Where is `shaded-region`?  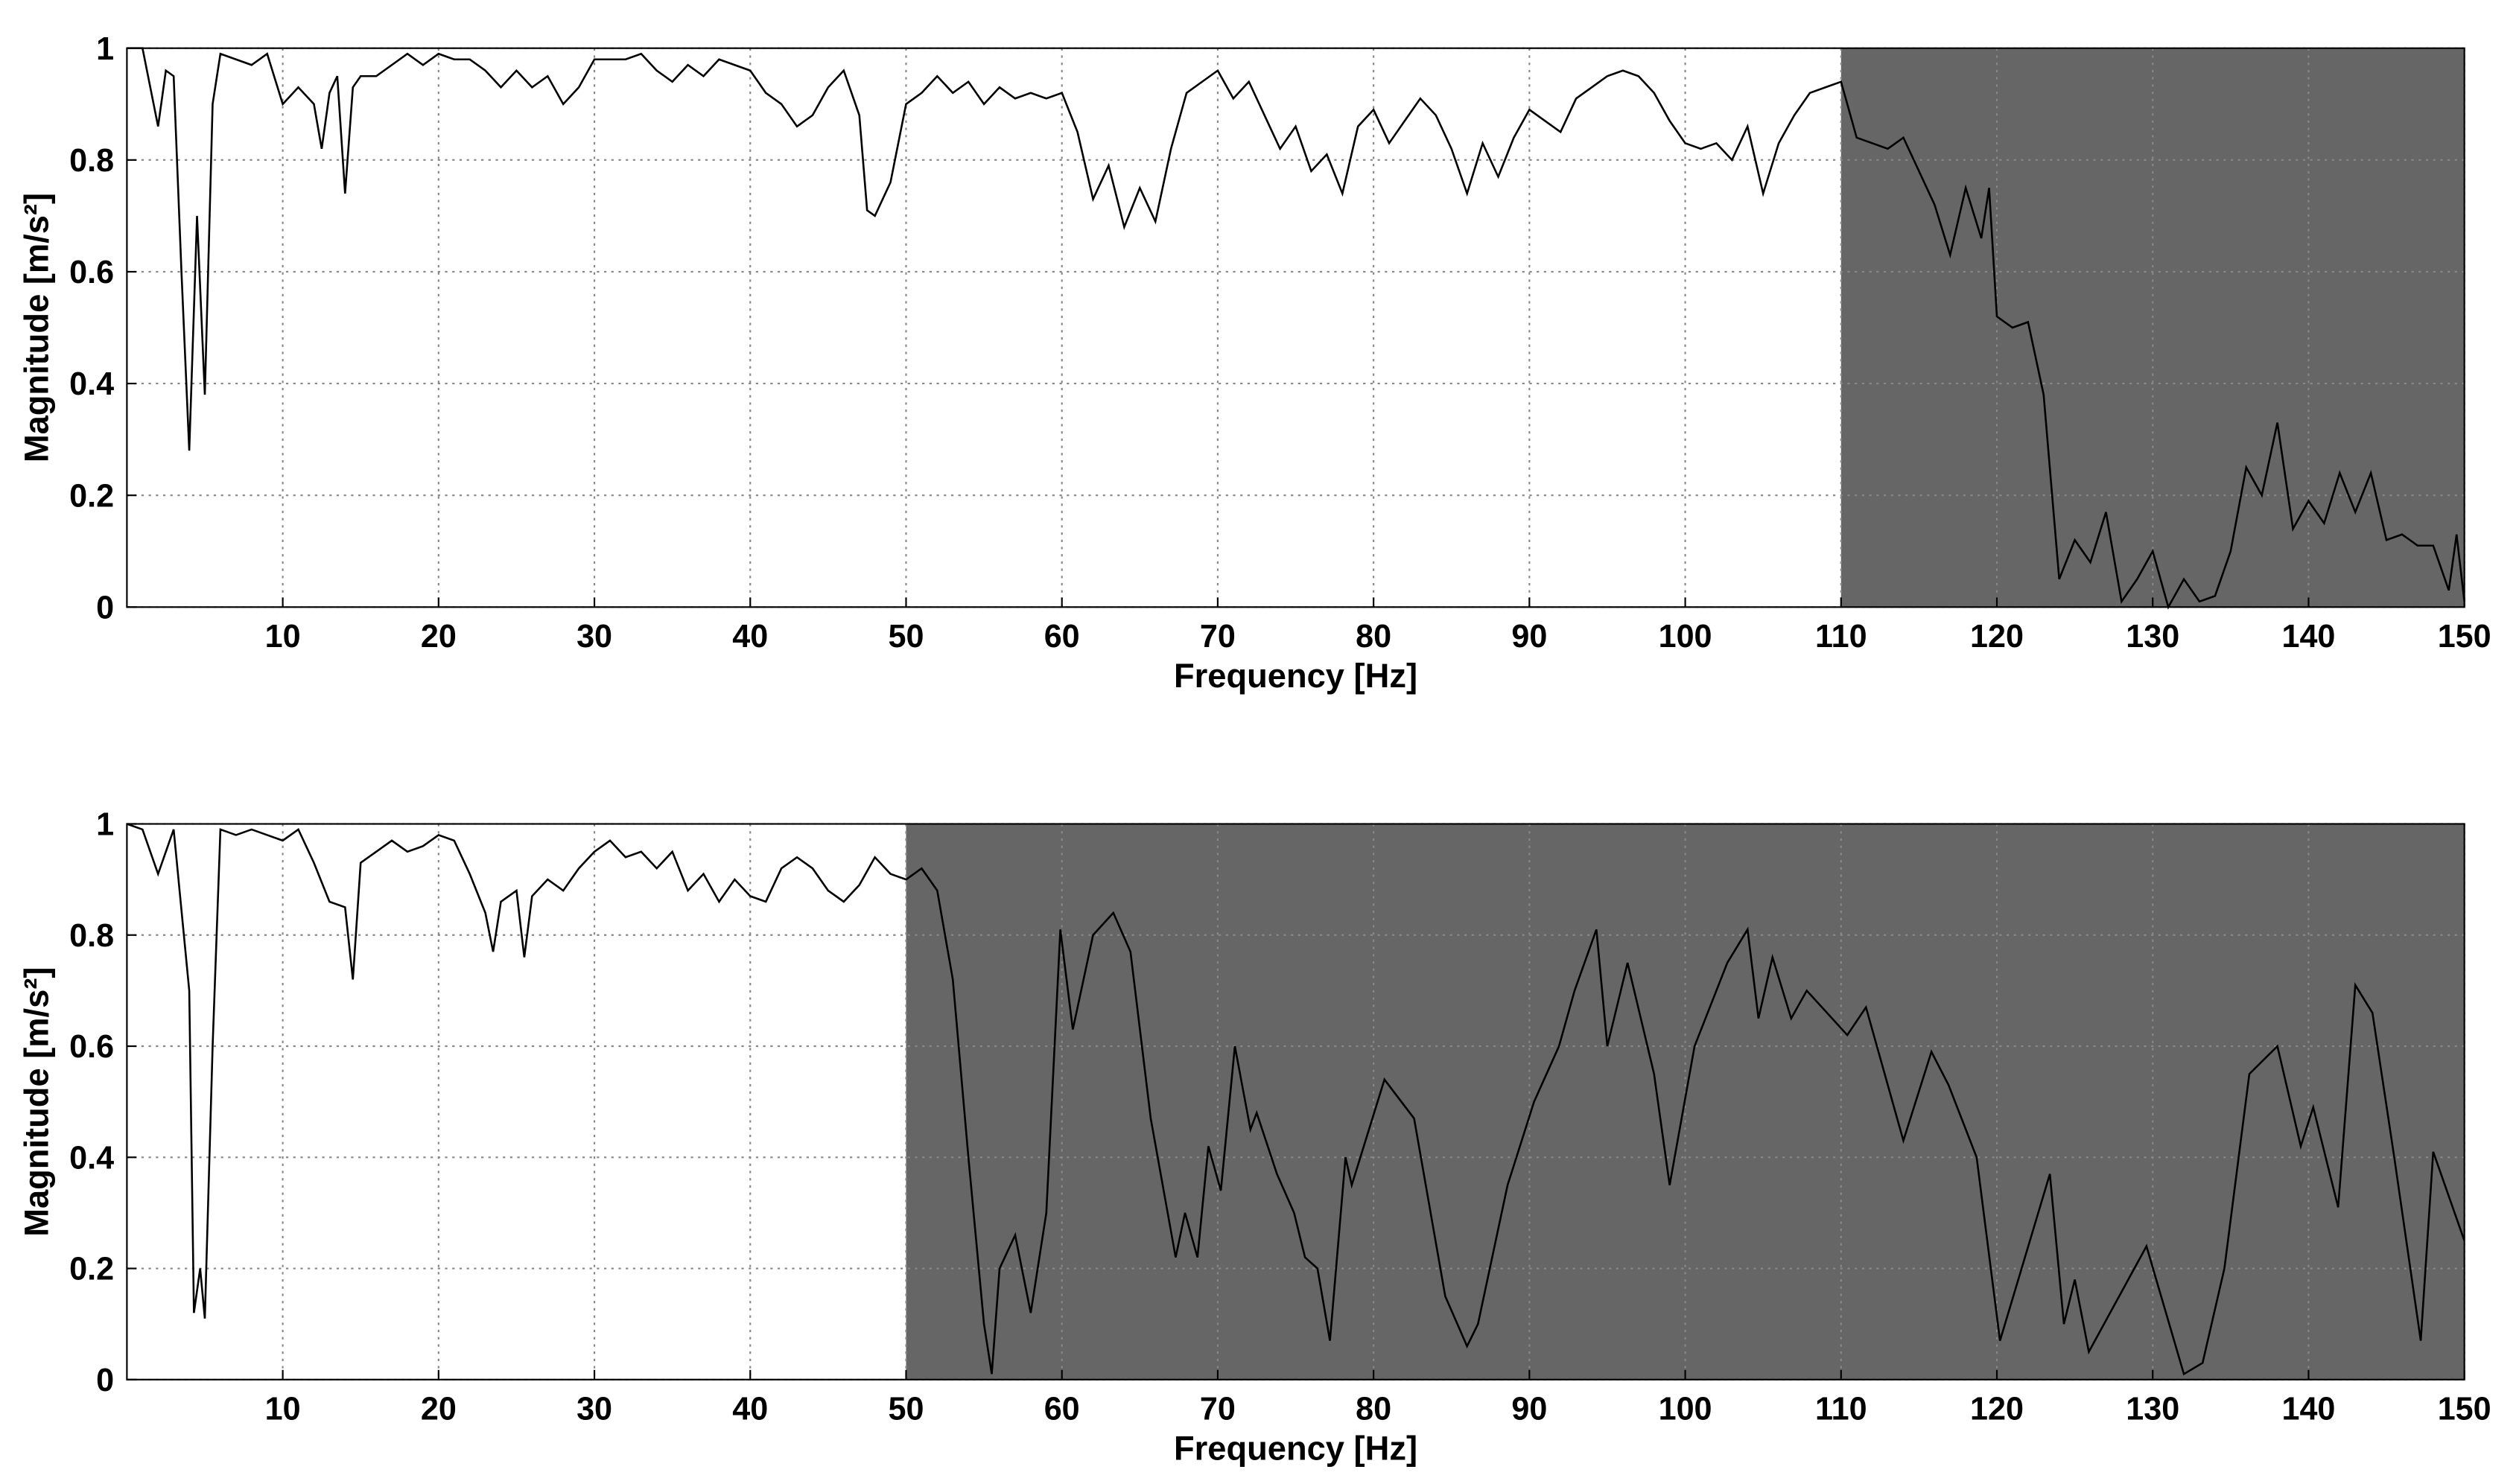
shaded-region is located at coordinates (2152, 328).